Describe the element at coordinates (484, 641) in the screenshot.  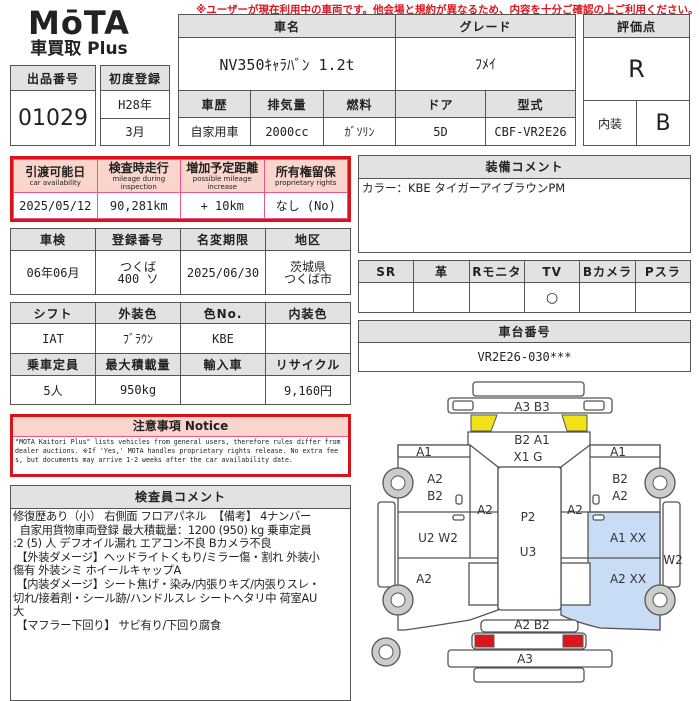
I see `taillight-left` at that location.